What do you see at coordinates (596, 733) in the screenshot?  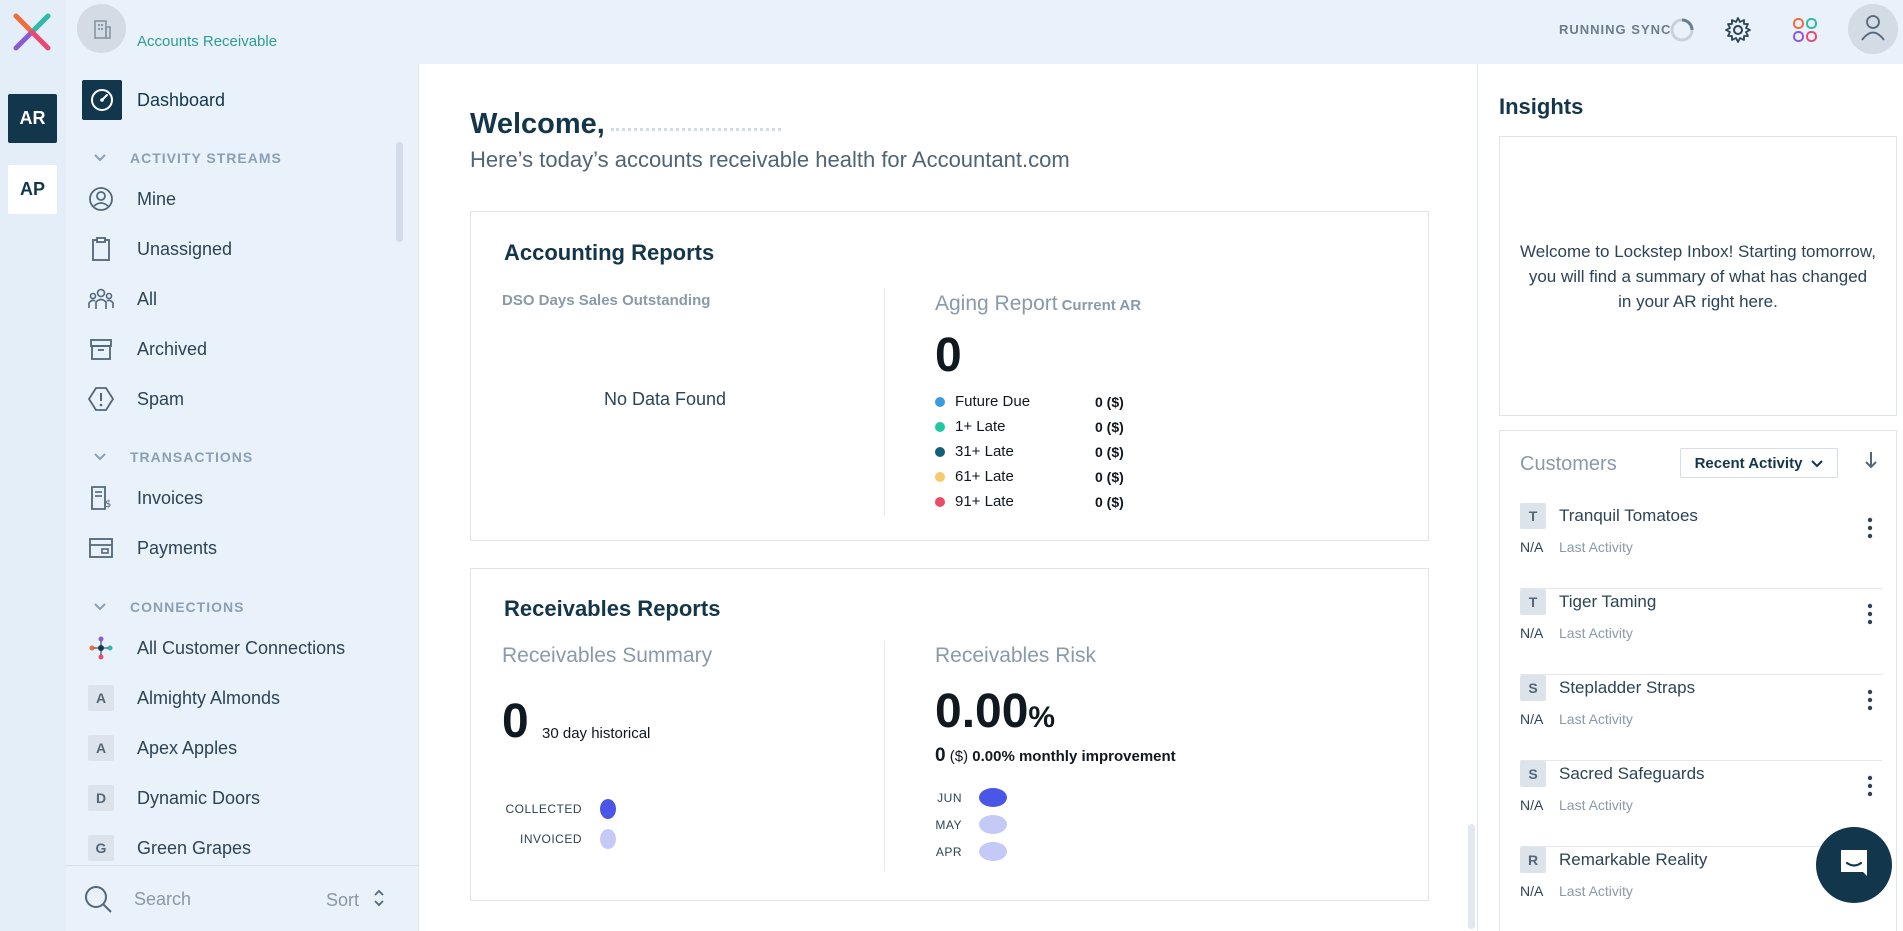 I see `receivables-summary-caption: 30 day historical` at bounding box center [596, 733].